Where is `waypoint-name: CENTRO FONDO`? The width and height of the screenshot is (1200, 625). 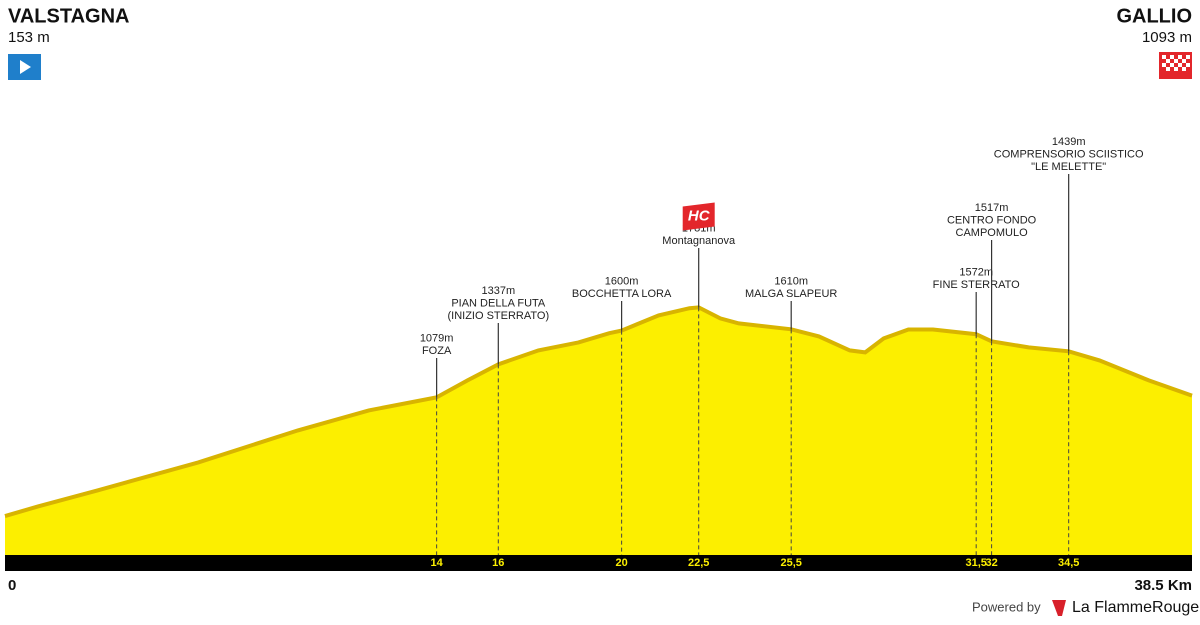 waypoint-name: CENTRO FONDO is located at coordinates (992, 220).